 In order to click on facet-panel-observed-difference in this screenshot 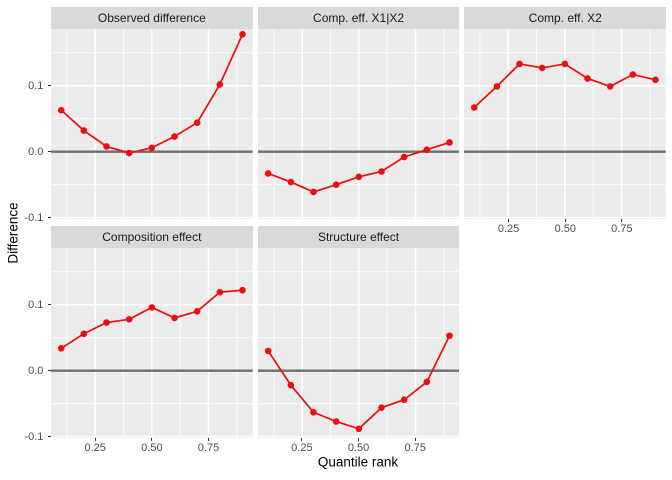, I will do `click(152, 124)`.